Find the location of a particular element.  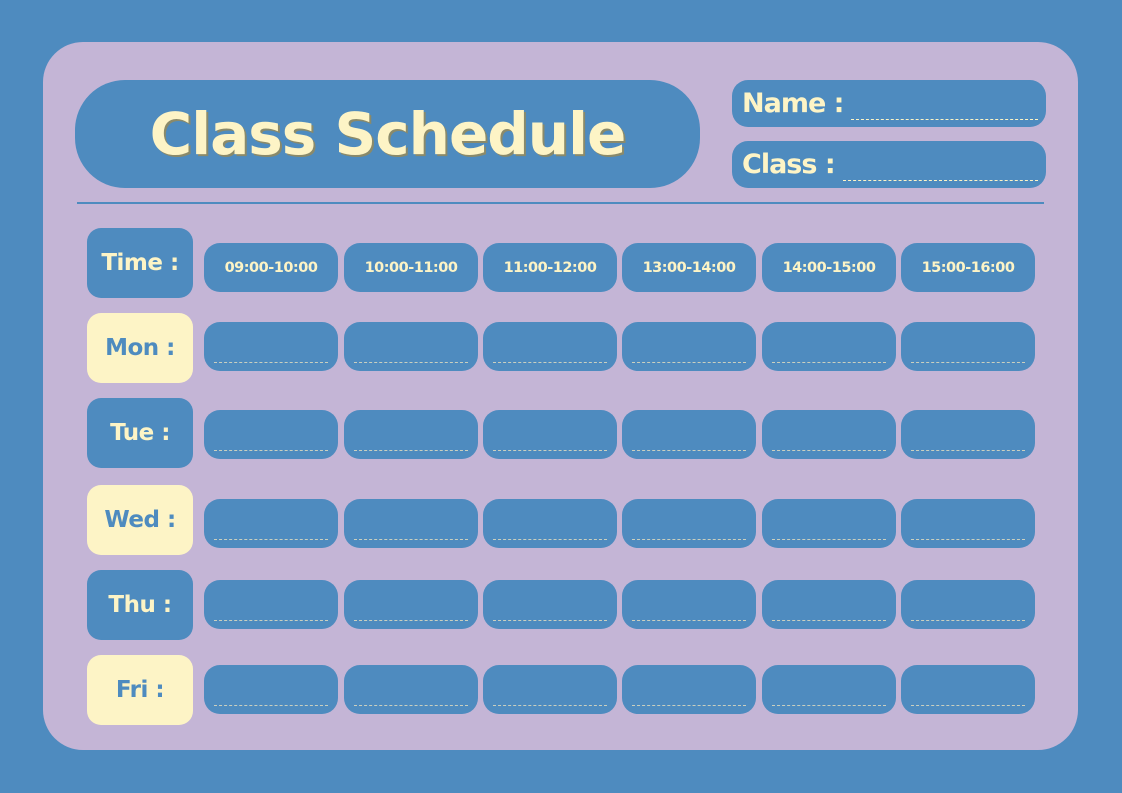

time-slot-header: 15:00-16:00 is located at coordinates (968, 267).